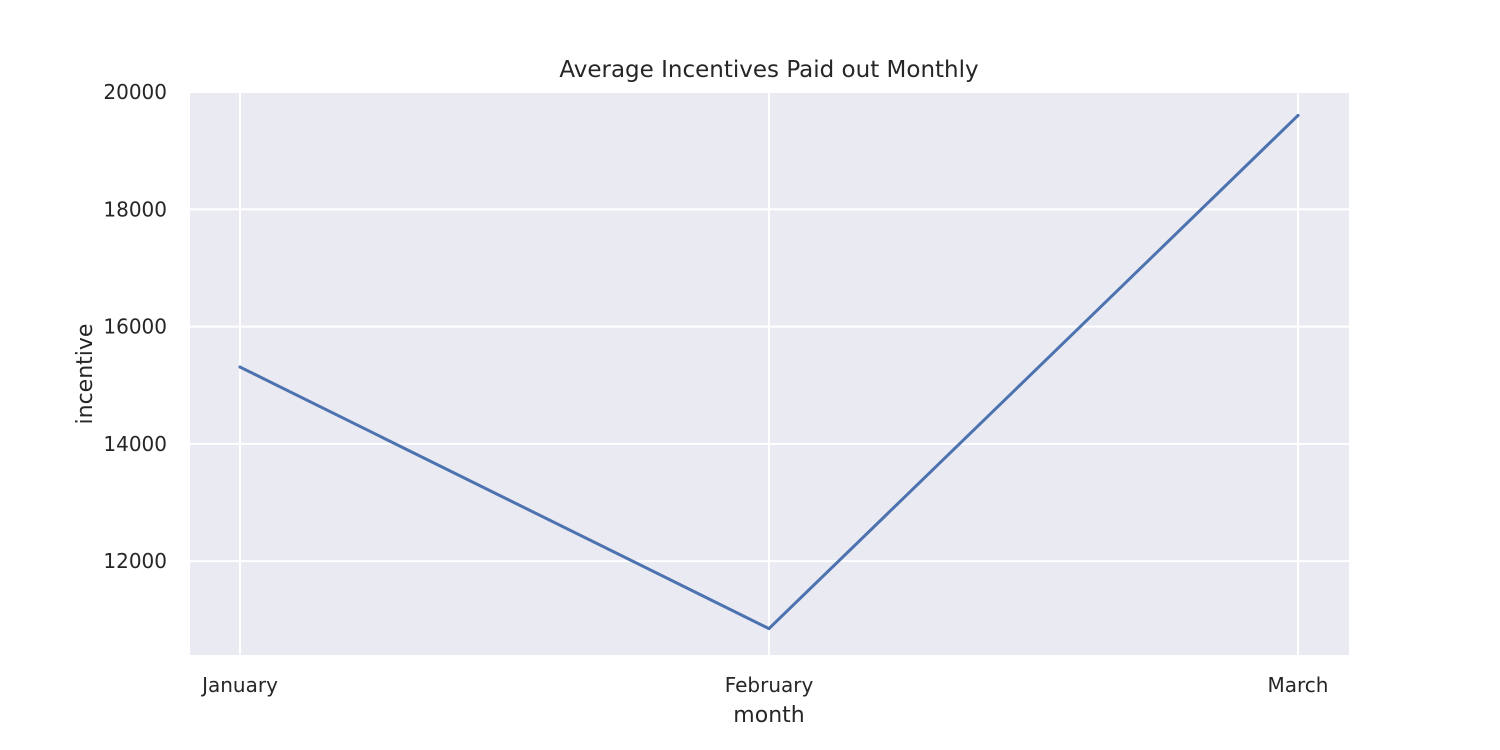 The width and height of the screenshot is (1500, 750). Describe the element at coordinates (768, 715) in the screenshot. I see `x-axis-label: month` at that location.